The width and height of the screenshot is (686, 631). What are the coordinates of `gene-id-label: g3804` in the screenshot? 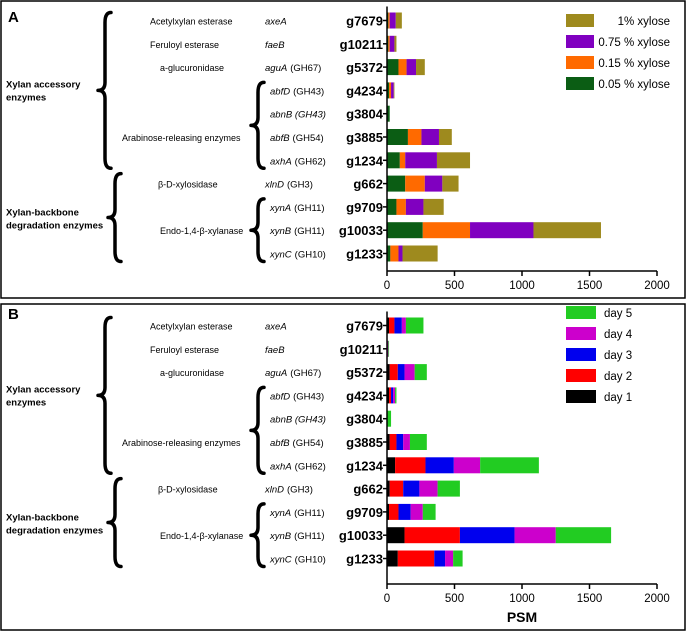 It's located at (365, 114).